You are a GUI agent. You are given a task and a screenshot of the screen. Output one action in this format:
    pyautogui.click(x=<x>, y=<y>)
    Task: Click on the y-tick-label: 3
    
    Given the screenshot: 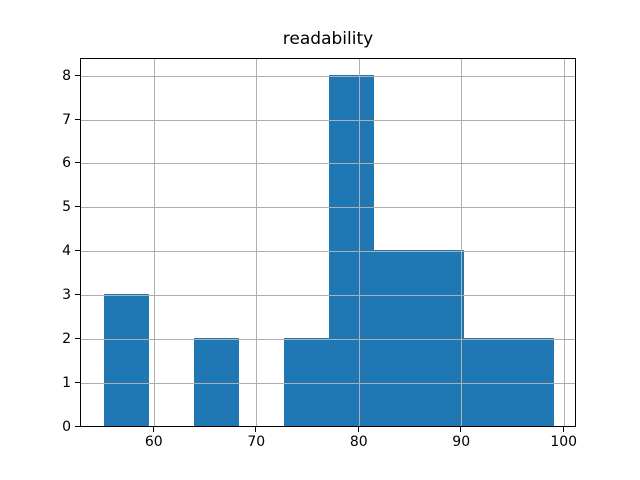 What is the action you would take?
    pyautogui.click(x=66, y=295)
    